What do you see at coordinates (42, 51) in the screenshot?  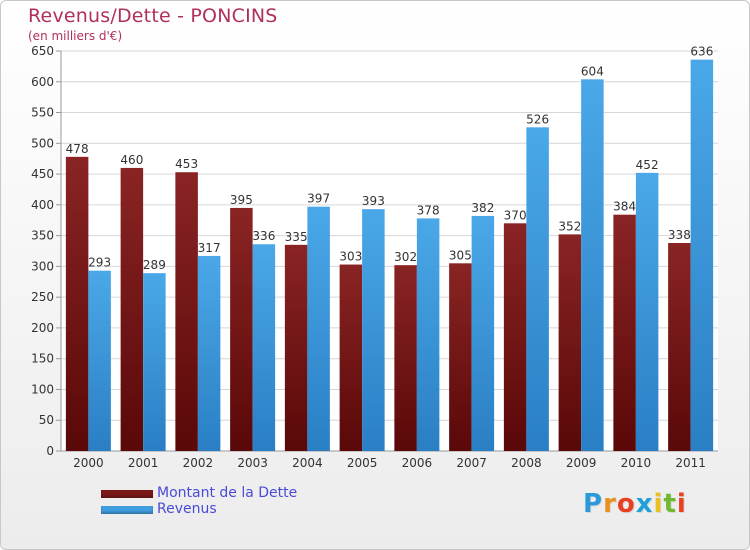 I see `y-tick-label: 650` at bounding box center [42, 51].